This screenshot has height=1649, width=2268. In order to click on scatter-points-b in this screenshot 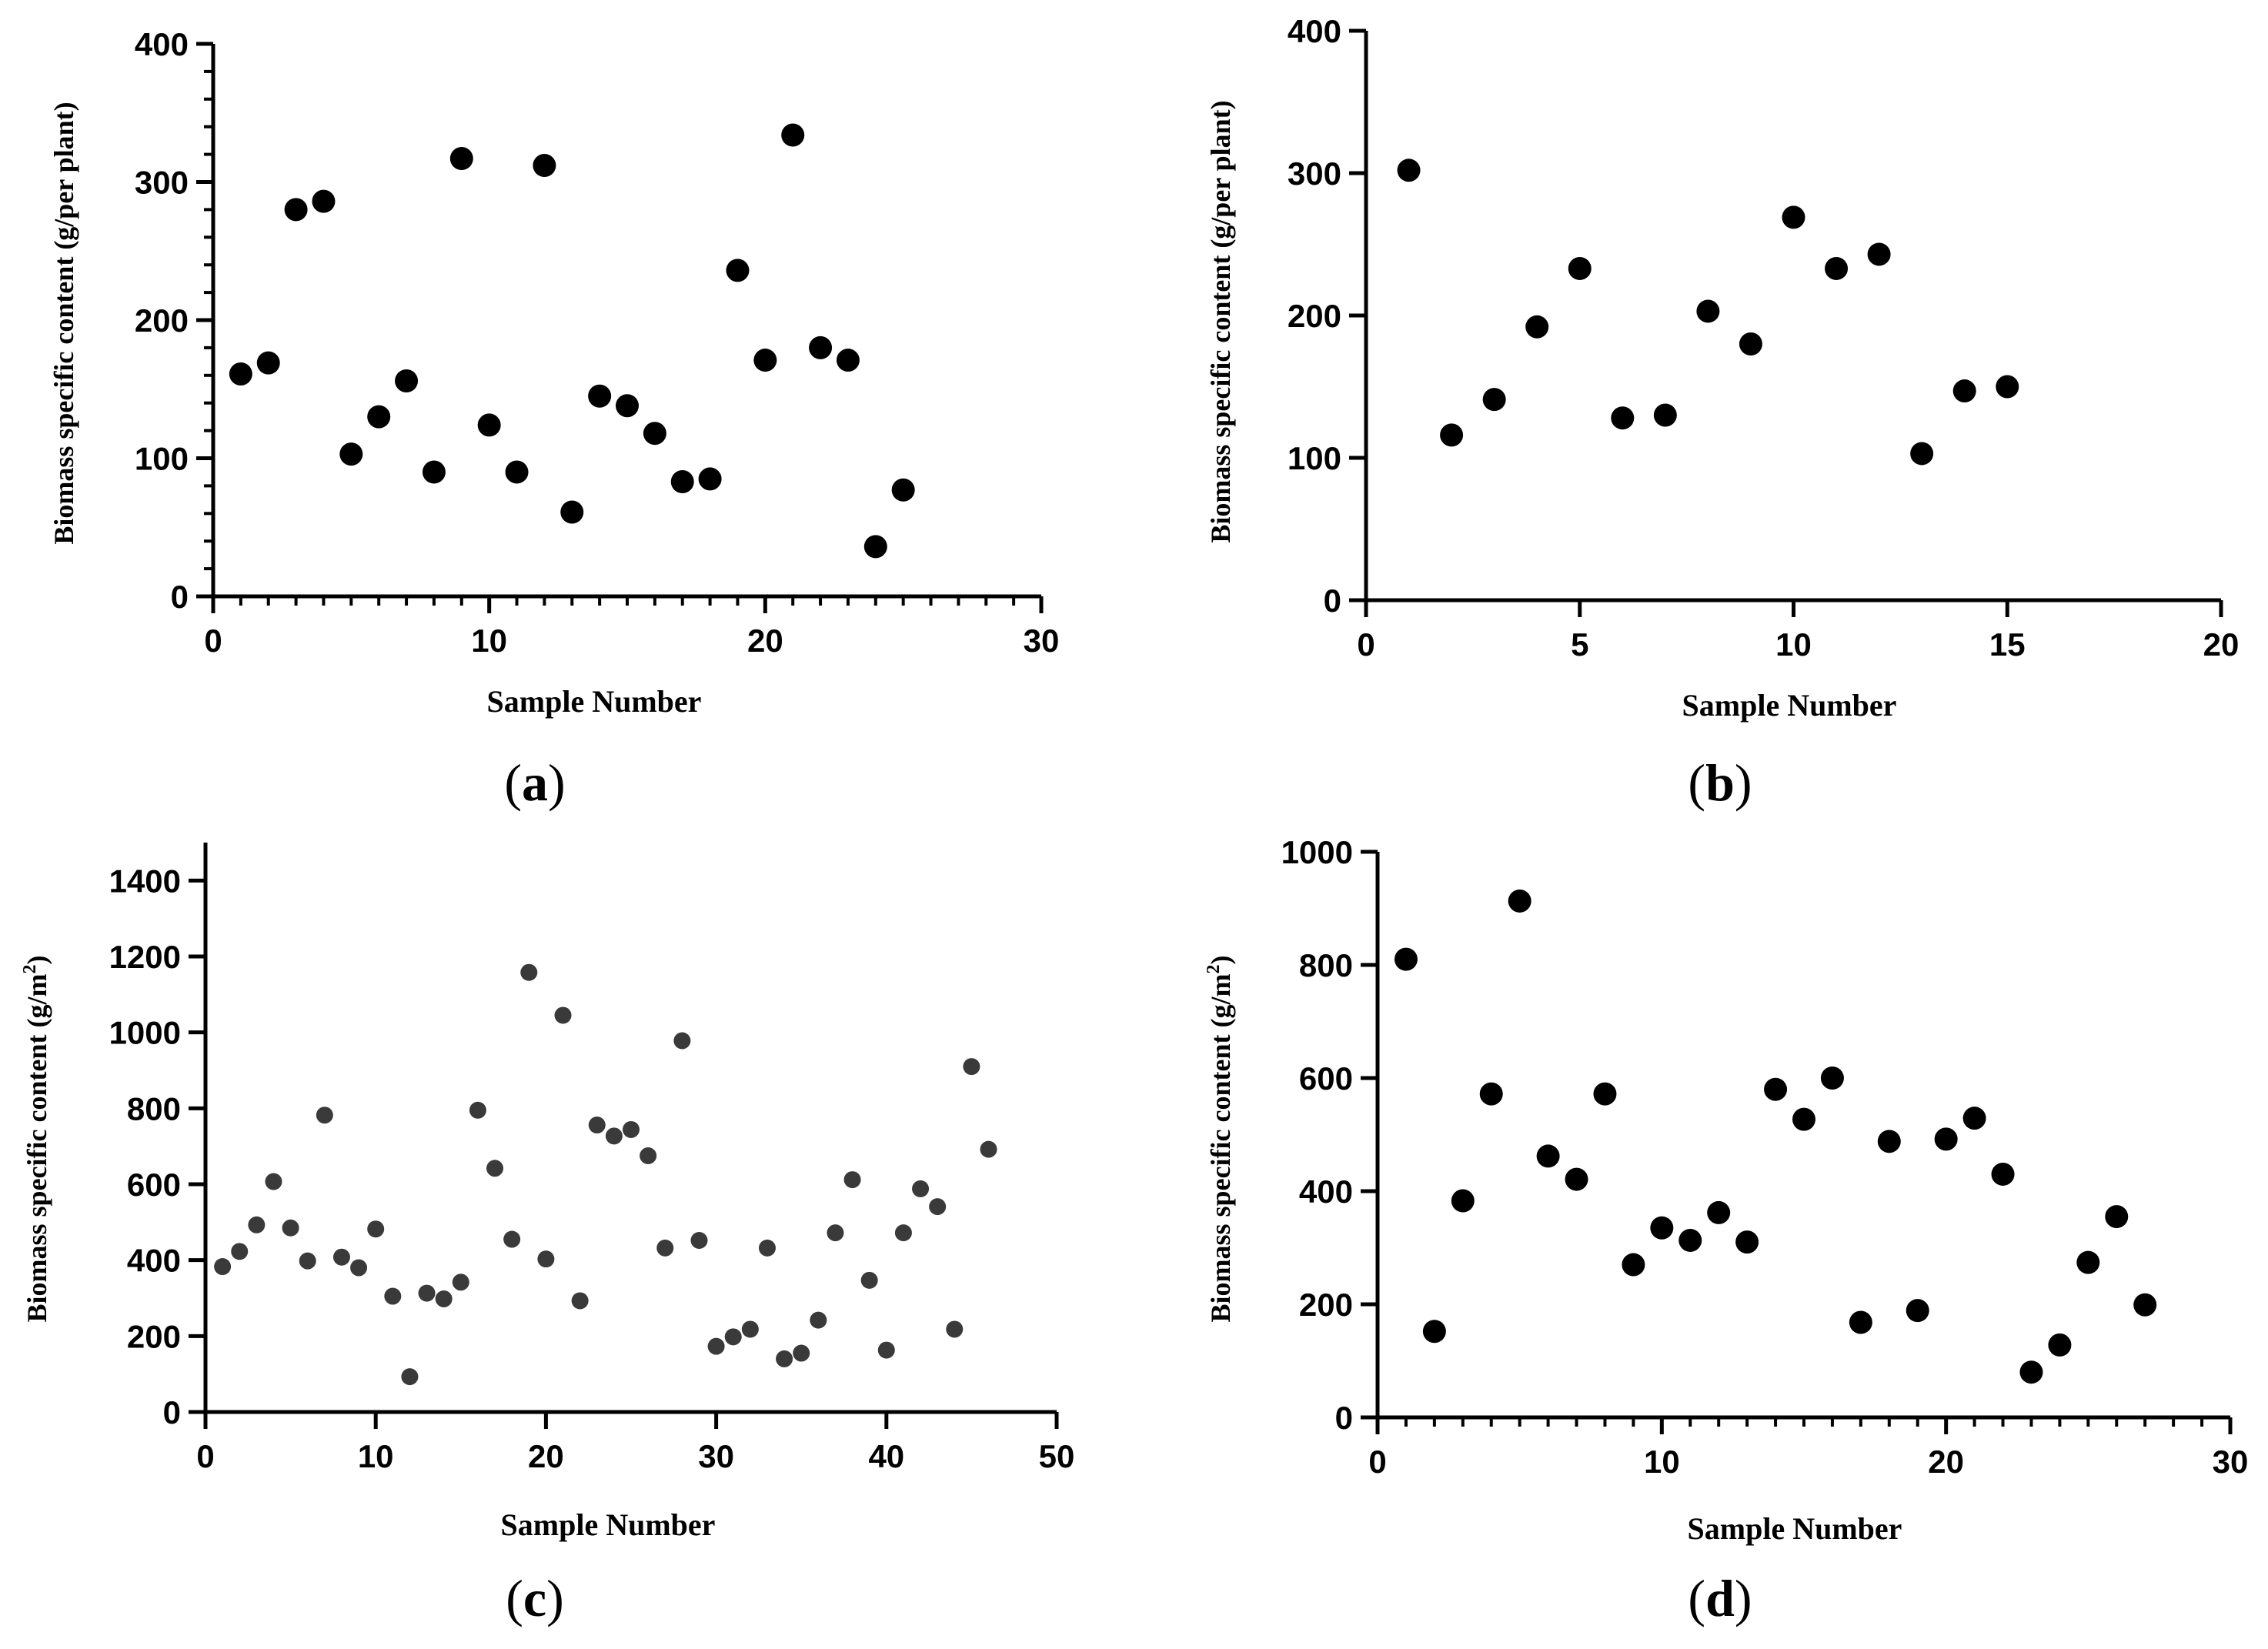, I will do `click(1708, 312)`.